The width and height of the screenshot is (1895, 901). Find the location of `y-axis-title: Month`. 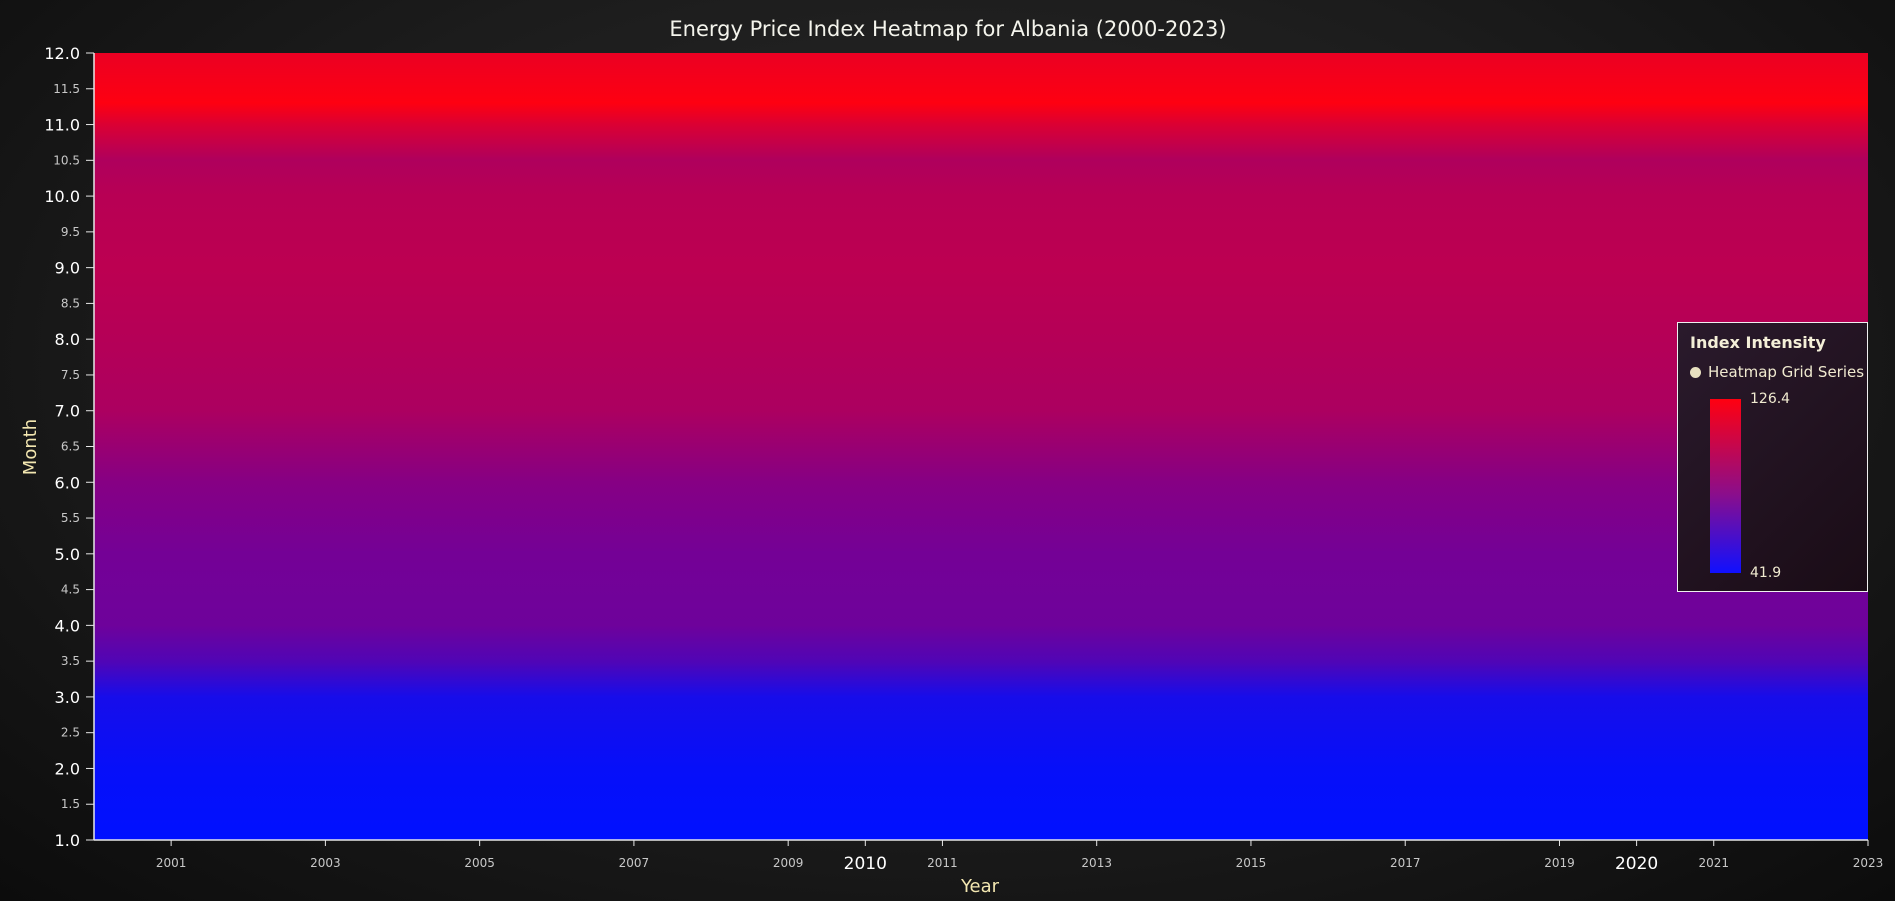

y-axis-title: Month is located at coordinates (30, 447).